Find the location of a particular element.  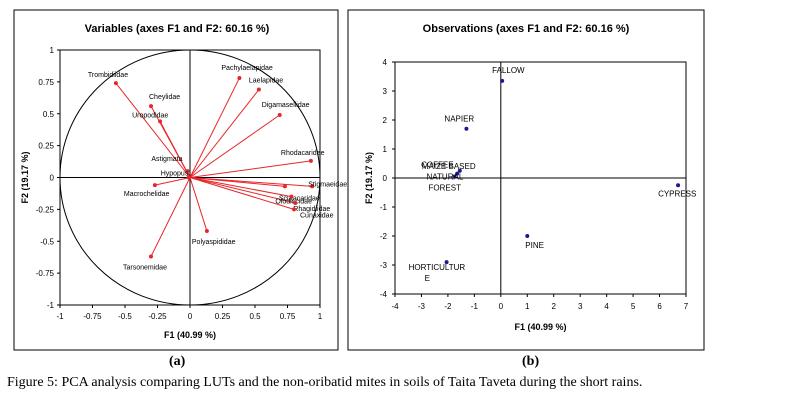

x-tick-label: -0.25 is located at coordinates (157, 316).